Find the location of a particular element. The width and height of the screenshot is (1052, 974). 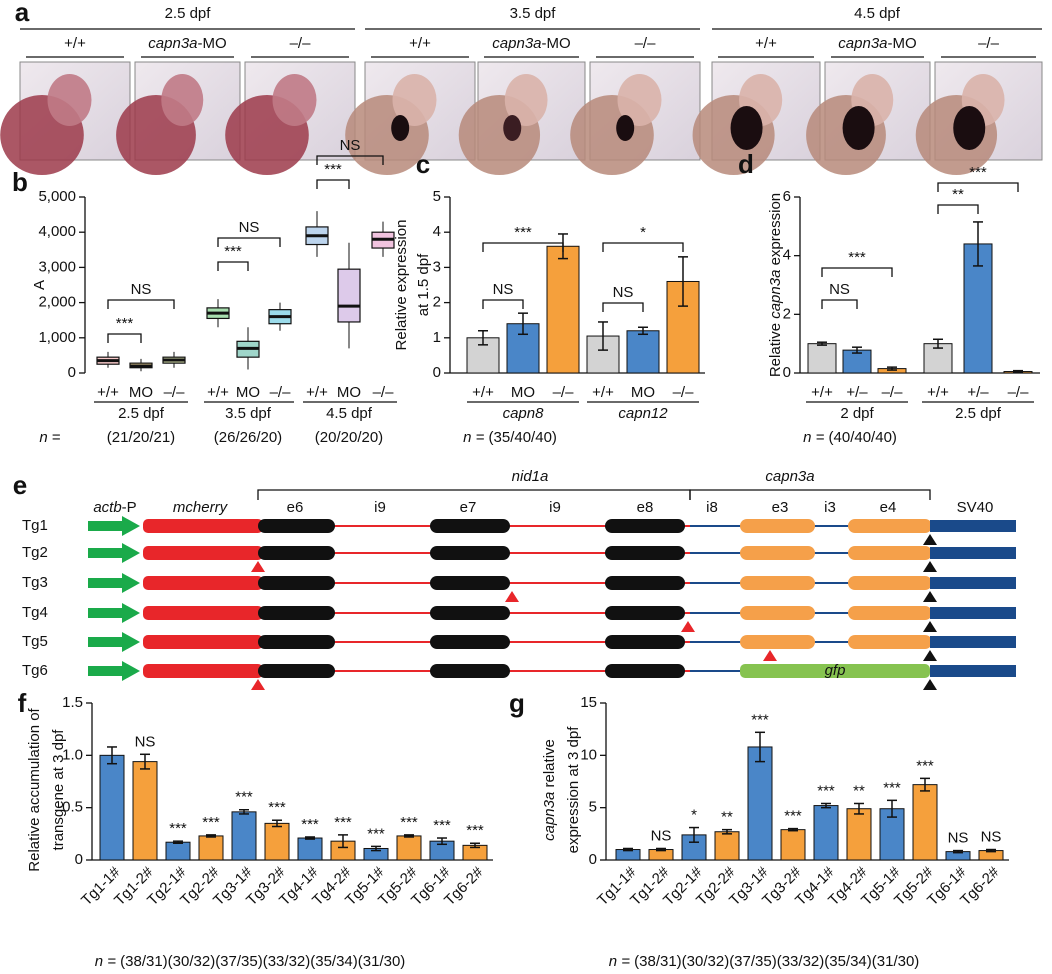

row-label: Tg6 is located at coordinates (35, 670).